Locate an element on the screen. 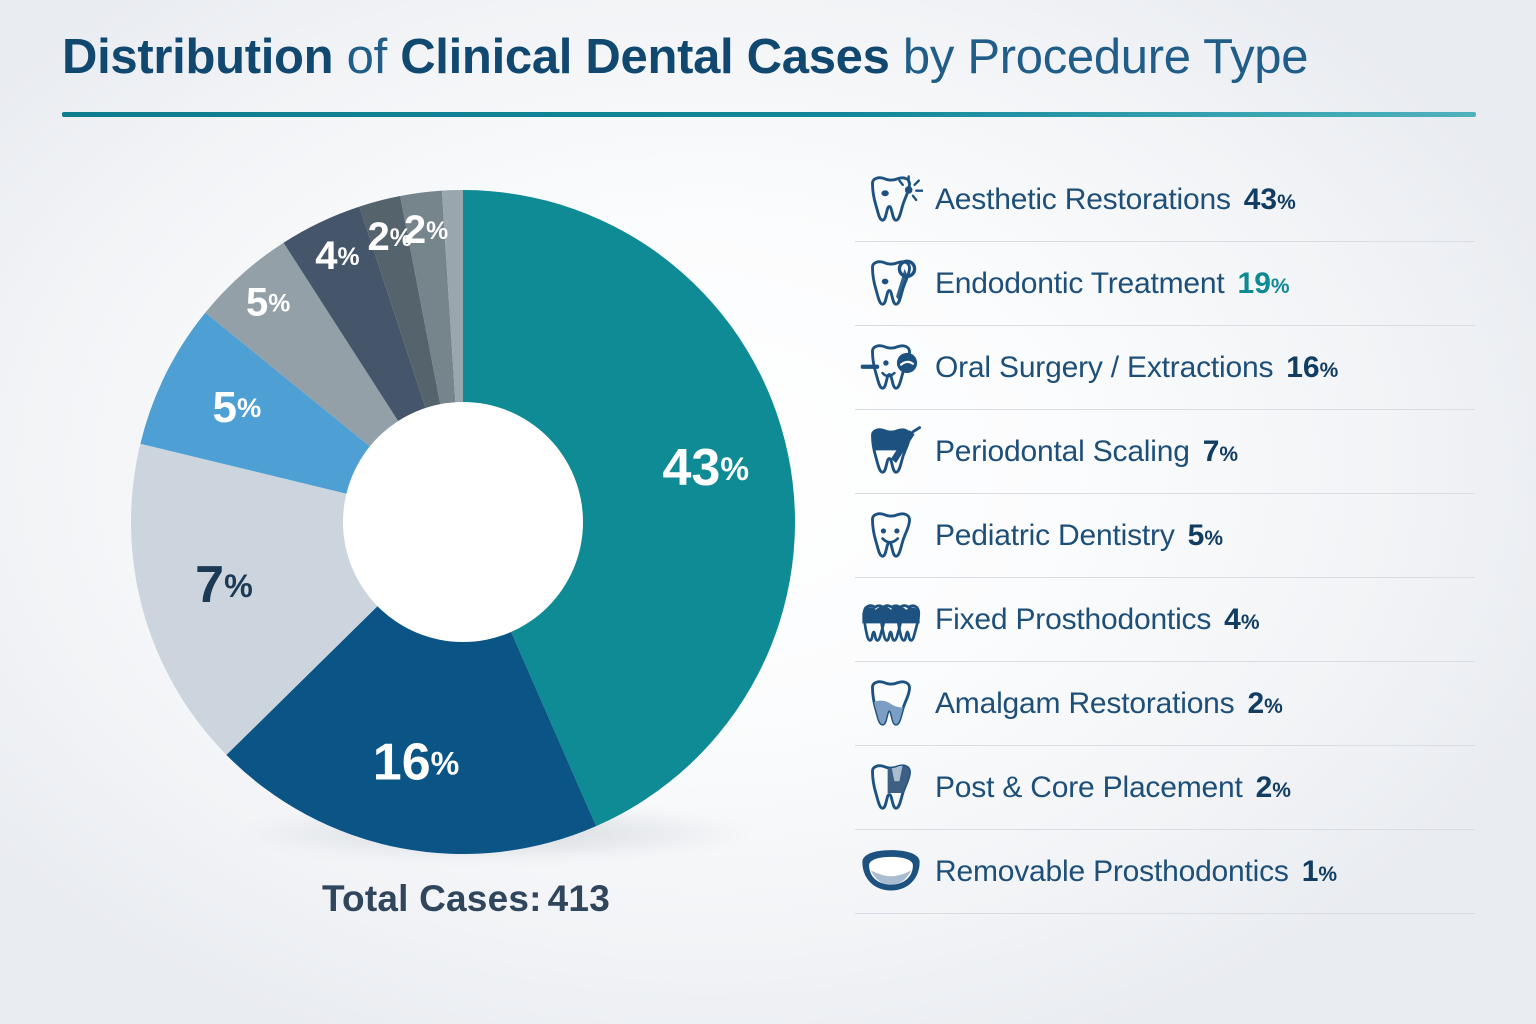 Image resolution: width=1536 pixels, height=1024 pixels. legend-text: Removable Prosthodontics 1% is located at coordinates (1136, 872).